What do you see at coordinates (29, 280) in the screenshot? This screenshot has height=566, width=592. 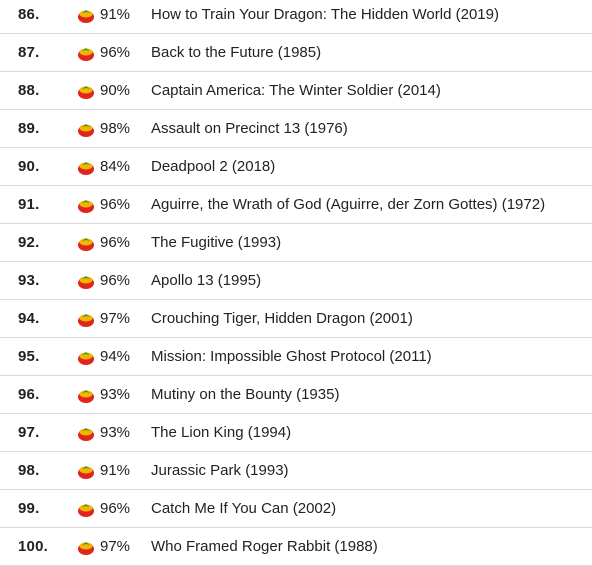 I see `rank-number: 93.` at bounding box center [29, 280].